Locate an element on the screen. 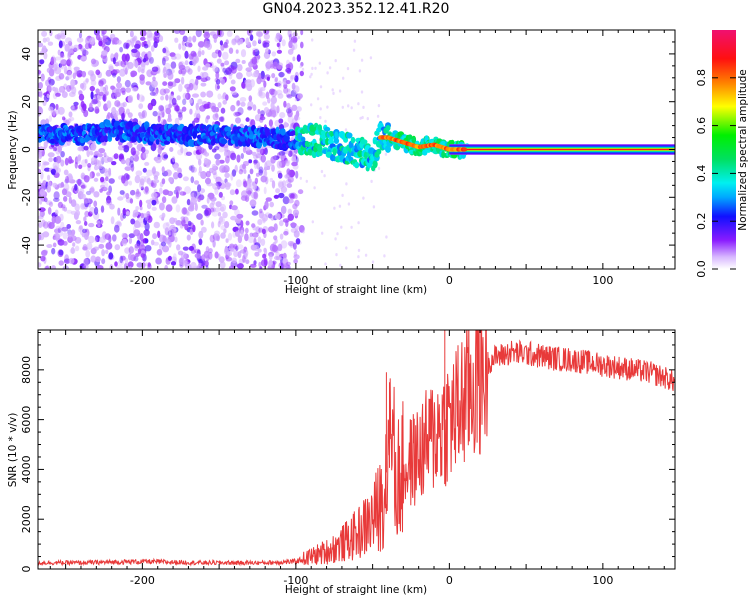 The height and width of the screenshot is (600, 750). x-tick-label: -200 is located at coordinates (142, 280).